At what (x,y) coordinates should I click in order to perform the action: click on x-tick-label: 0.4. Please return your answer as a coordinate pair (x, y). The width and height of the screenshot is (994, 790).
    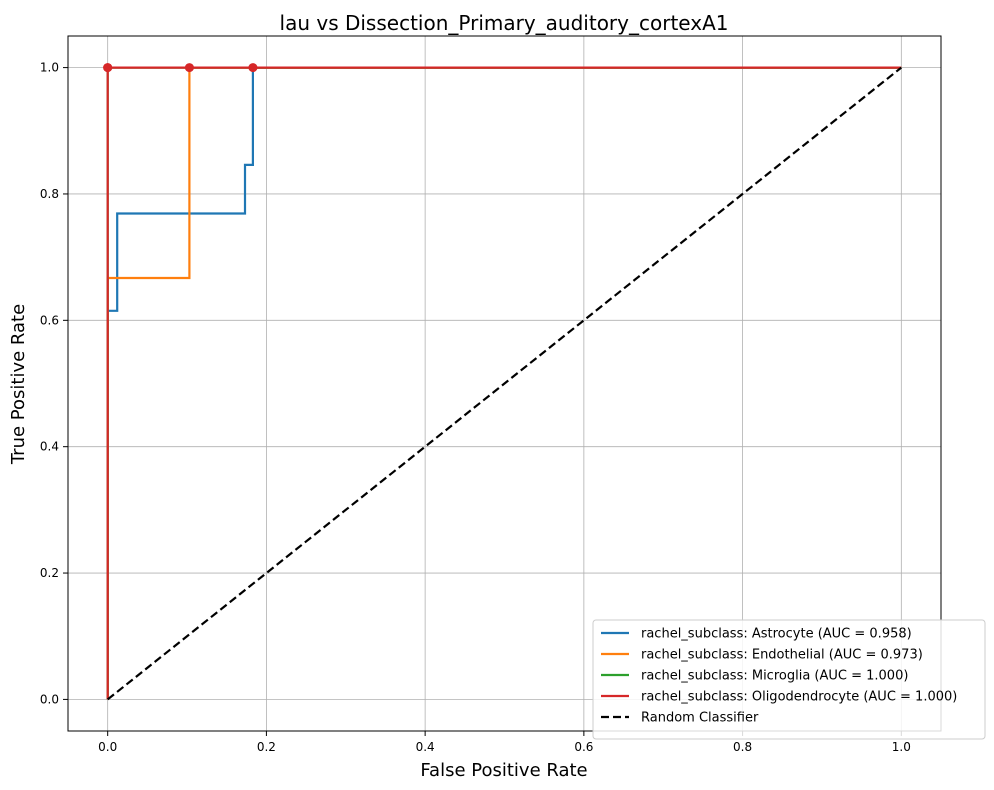
    Looking at the image, I should click on (425, 747).